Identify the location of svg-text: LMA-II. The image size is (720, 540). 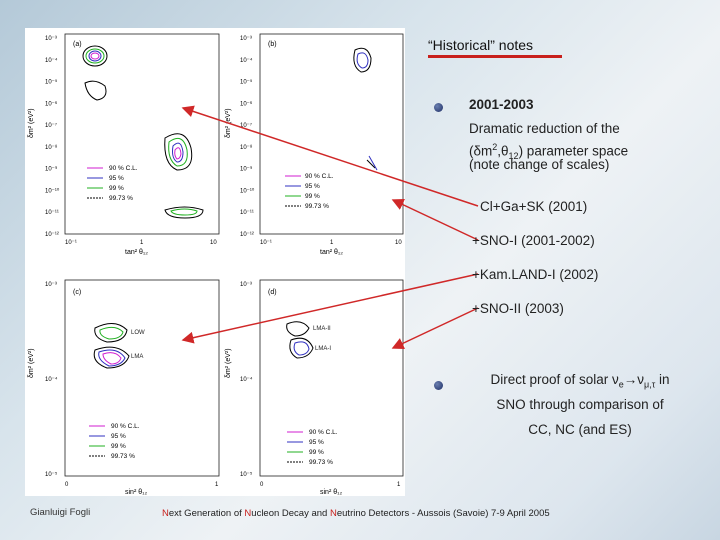
(322, 329).